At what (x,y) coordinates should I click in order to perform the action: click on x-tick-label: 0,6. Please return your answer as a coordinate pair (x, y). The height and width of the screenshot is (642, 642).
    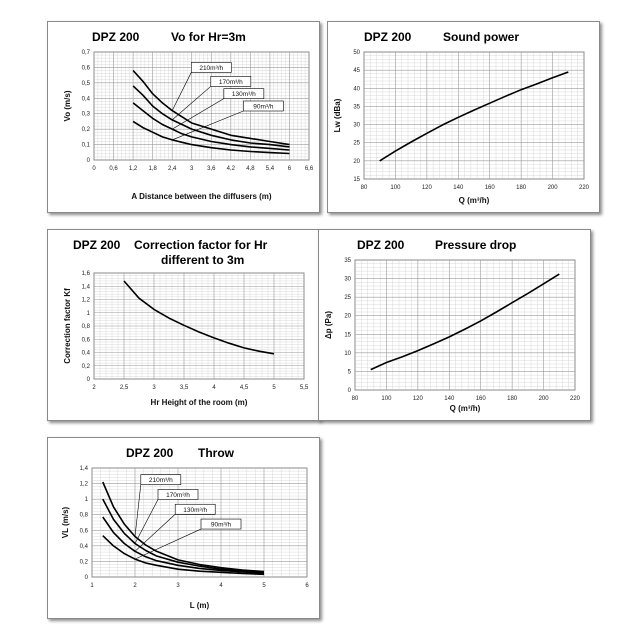
    Looking at the image, I should click on (113, 169).